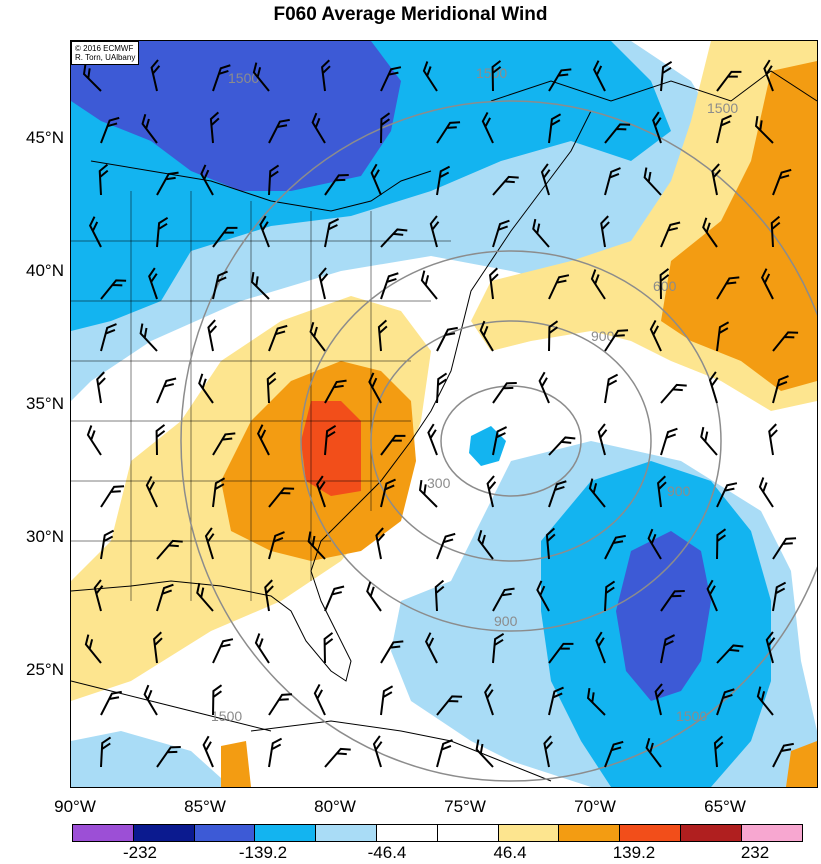 The height and width of the screenshot is (864, 821). What do you see at coordinates (634, 852) in the screenshot?
I see `colorbar-label-5: 139.2` at bounding box center [634, 852].